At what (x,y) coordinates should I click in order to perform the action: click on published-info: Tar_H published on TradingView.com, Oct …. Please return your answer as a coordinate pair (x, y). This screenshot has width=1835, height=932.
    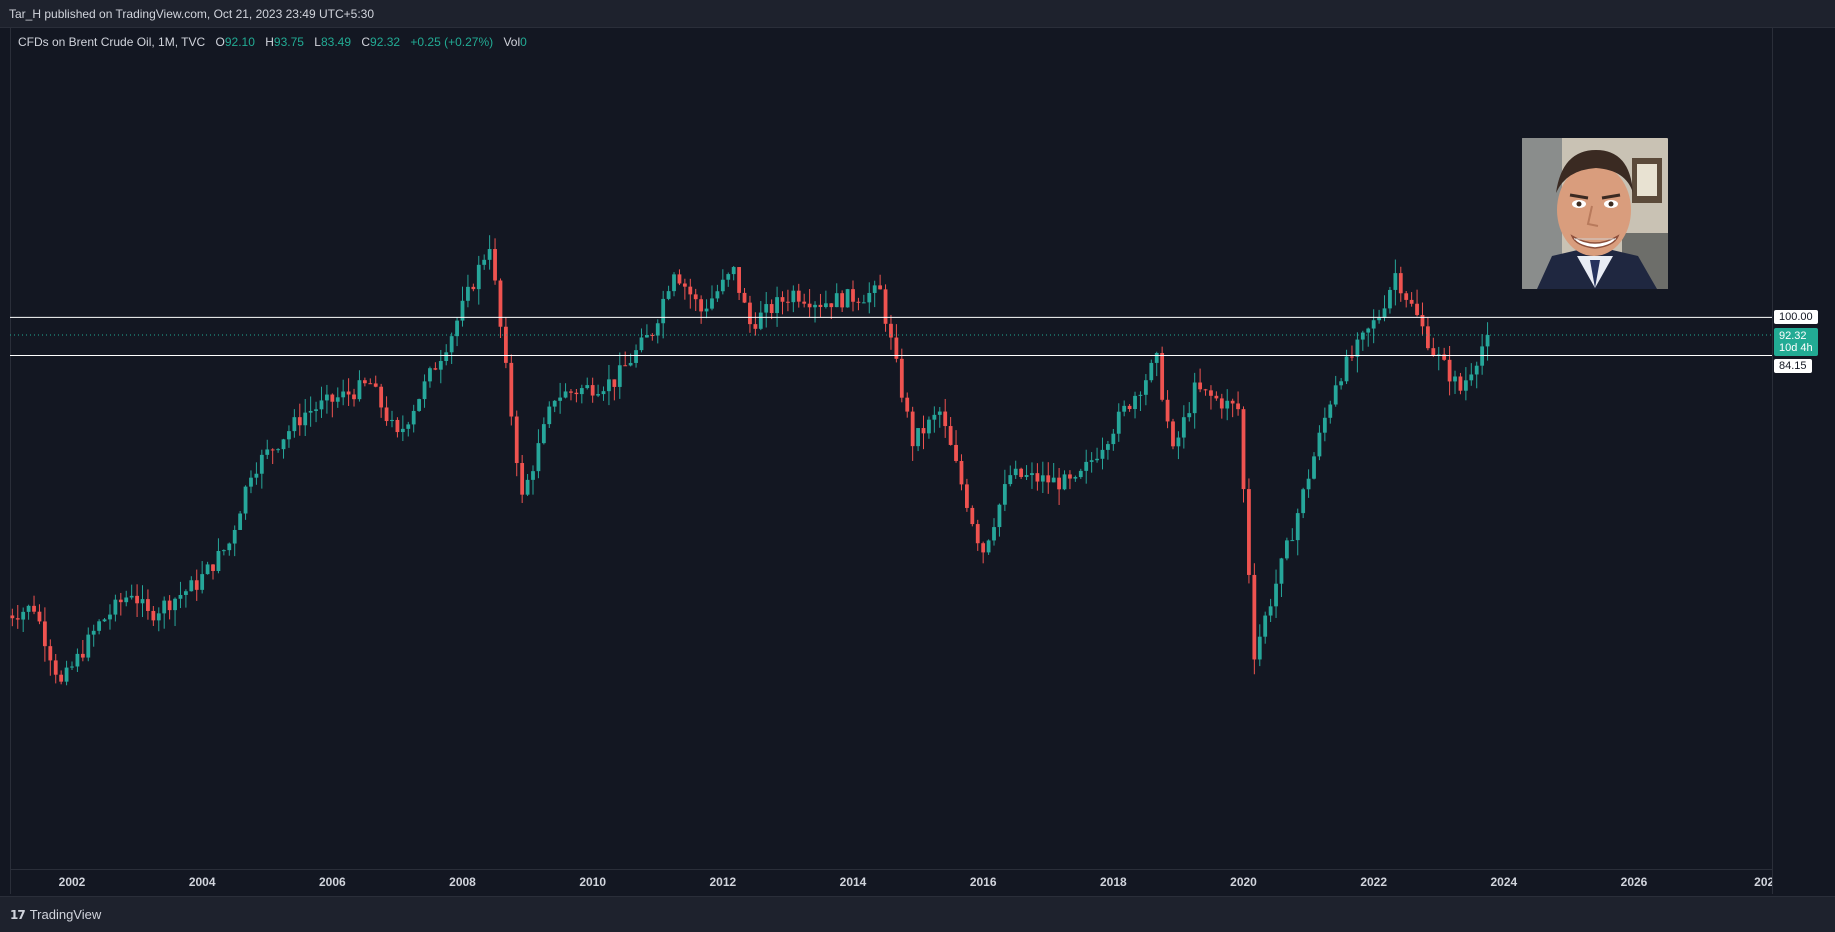
    Looking at the image, I should click on (191, 14).